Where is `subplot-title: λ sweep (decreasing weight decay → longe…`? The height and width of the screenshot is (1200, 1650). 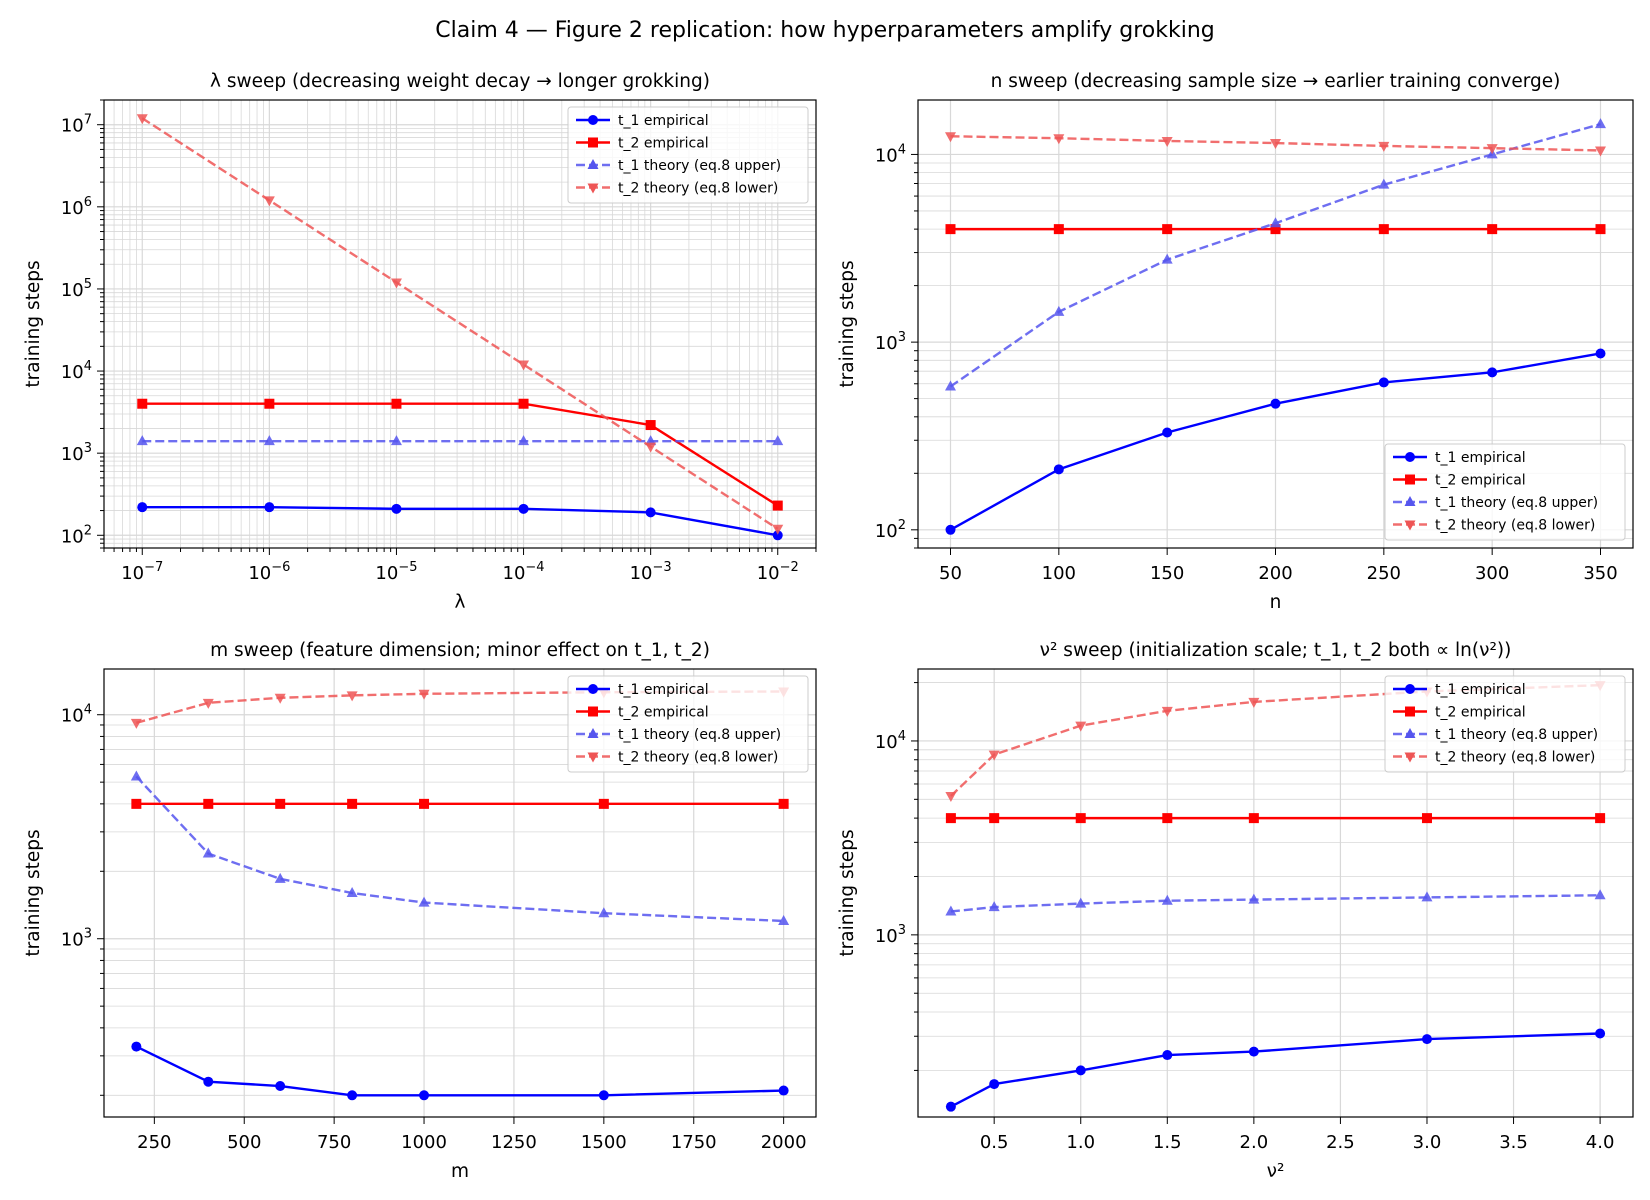 subplot-title: λ sweep (decreasing weight decay → longe… is located at coordinates (460, 81).